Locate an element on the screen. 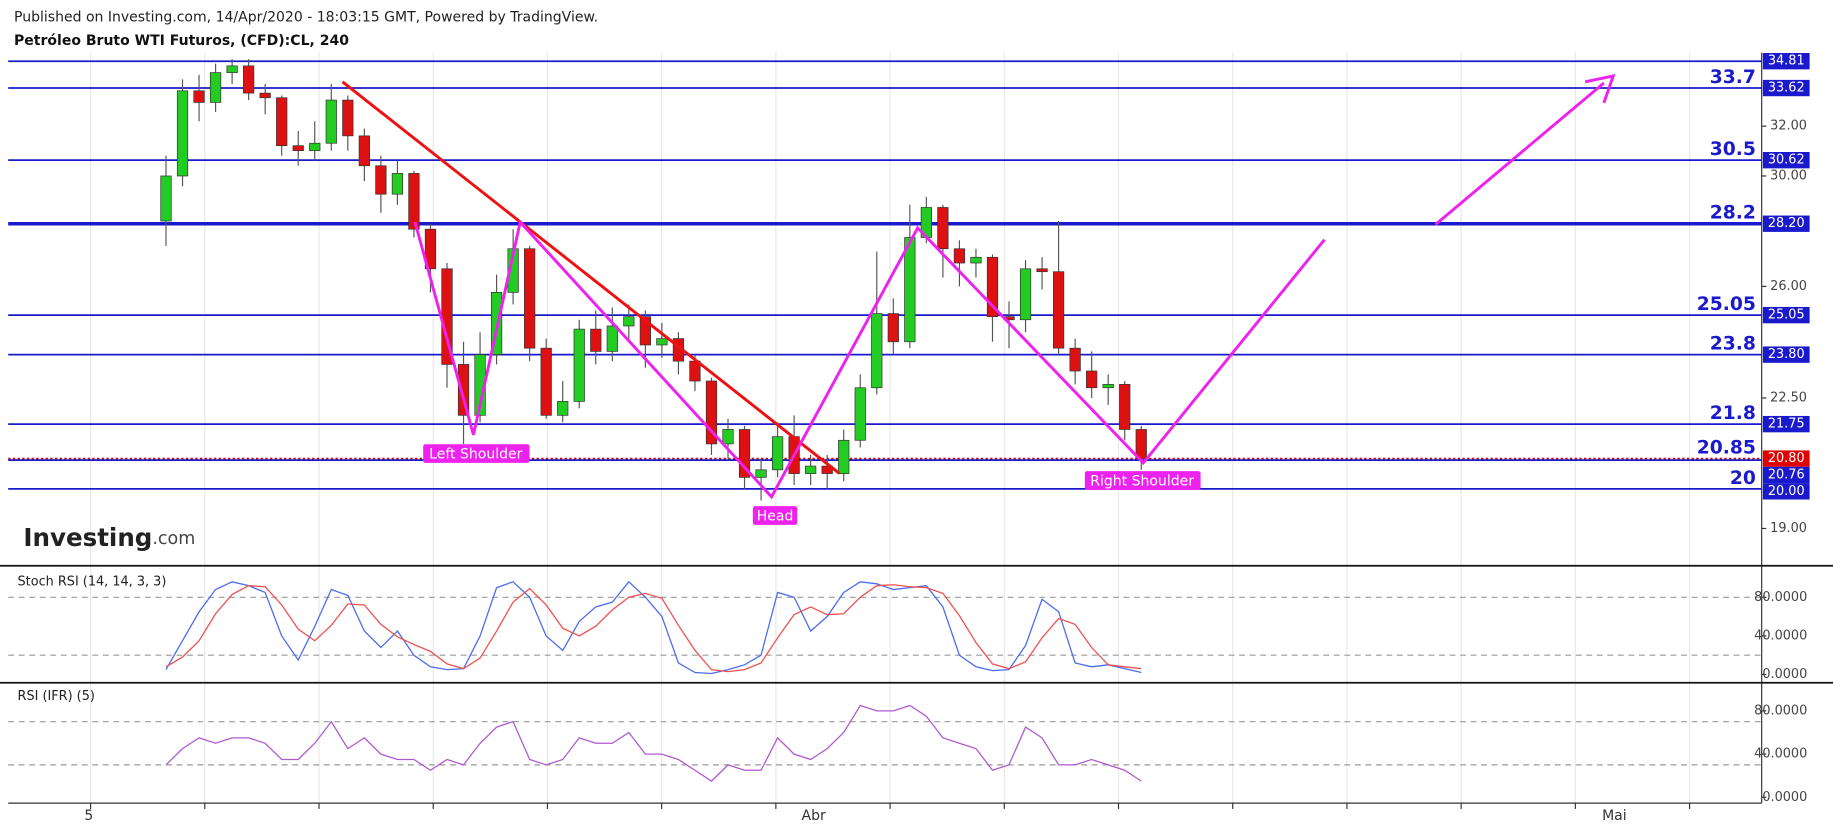 The height and width of the screenshot is (830, 1833). logo: Investing.com is located at coordinates (109, 537).